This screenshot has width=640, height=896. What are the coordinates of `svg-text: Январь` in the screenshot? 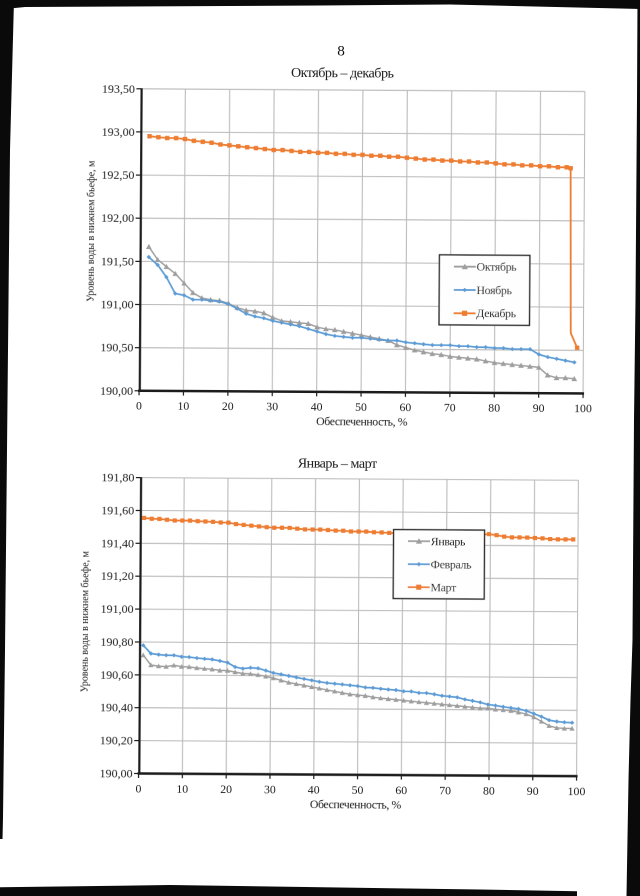 It's located at (448, 541).